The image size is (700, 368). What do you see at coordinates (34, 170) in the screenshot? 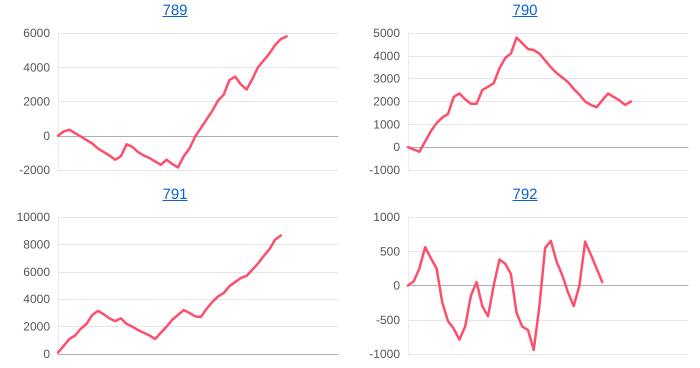
I see `y-tick-label: -2000` at bounding box center [34, 170].